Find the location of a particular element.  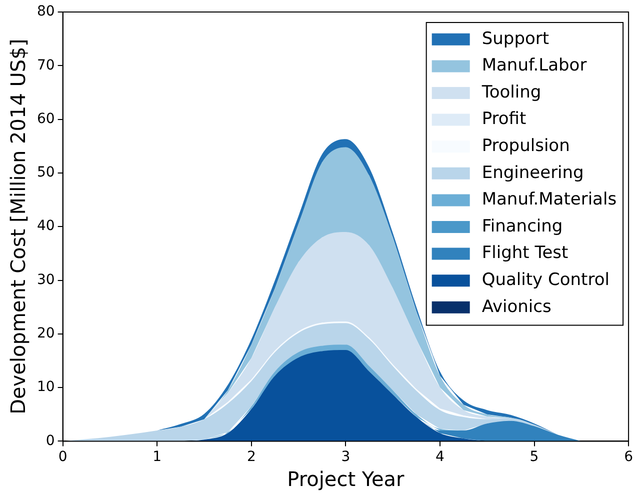

x-tick-label: 3 is located at coordinates (345, 457).